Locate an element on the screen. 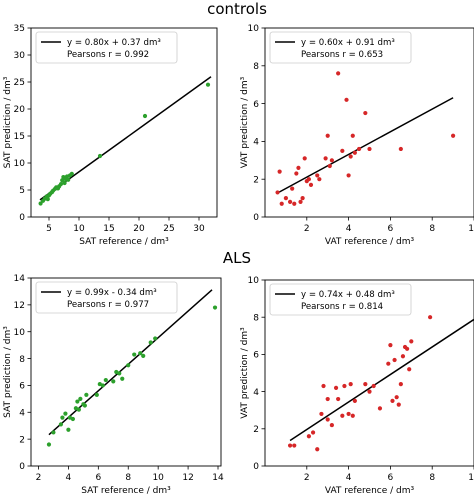 The width and height of the screenshot is (474, 497). legend-fit-equation: y = 0.80x + 0.37 dm³ is located at coordinates (114, 43).